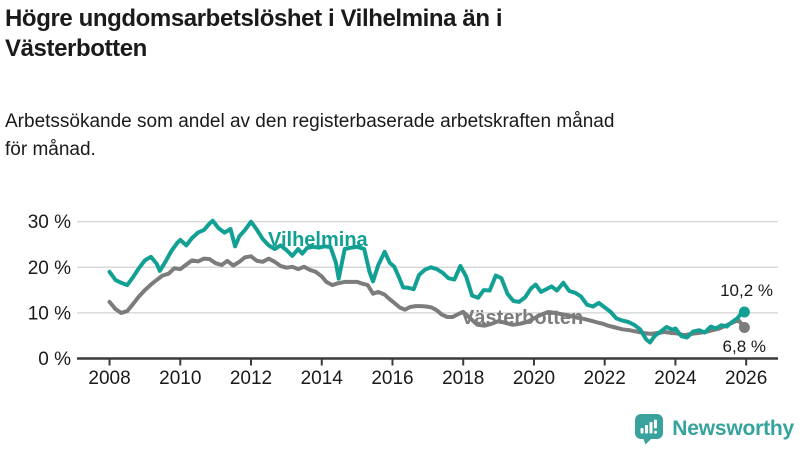 The width and height of the screenshot is (800, 450). I want to click on series-end-dot-vilhelmina, so click(744, 312).